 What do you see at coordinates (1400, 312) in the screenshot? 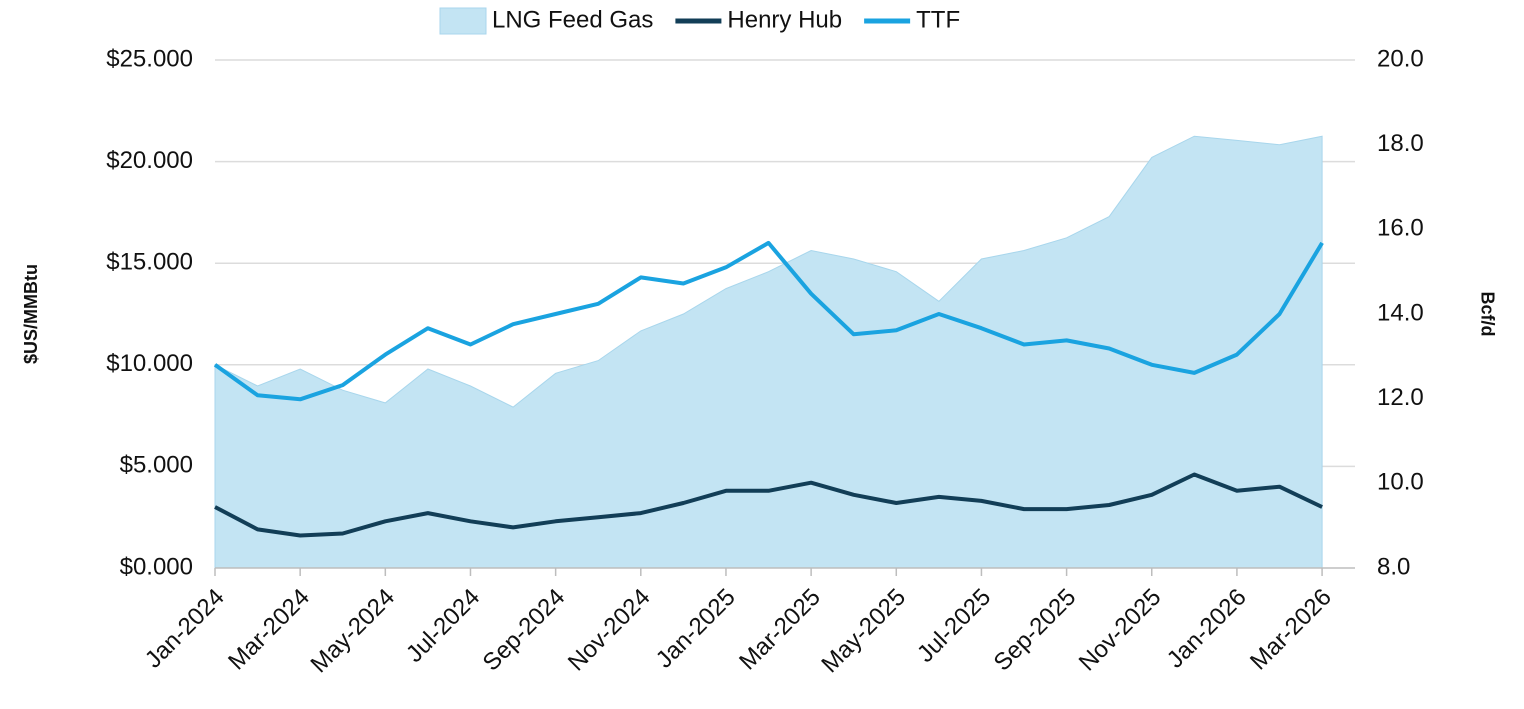
I see `y2-tick-label: 14.0` at bounding box center [1400, 312].